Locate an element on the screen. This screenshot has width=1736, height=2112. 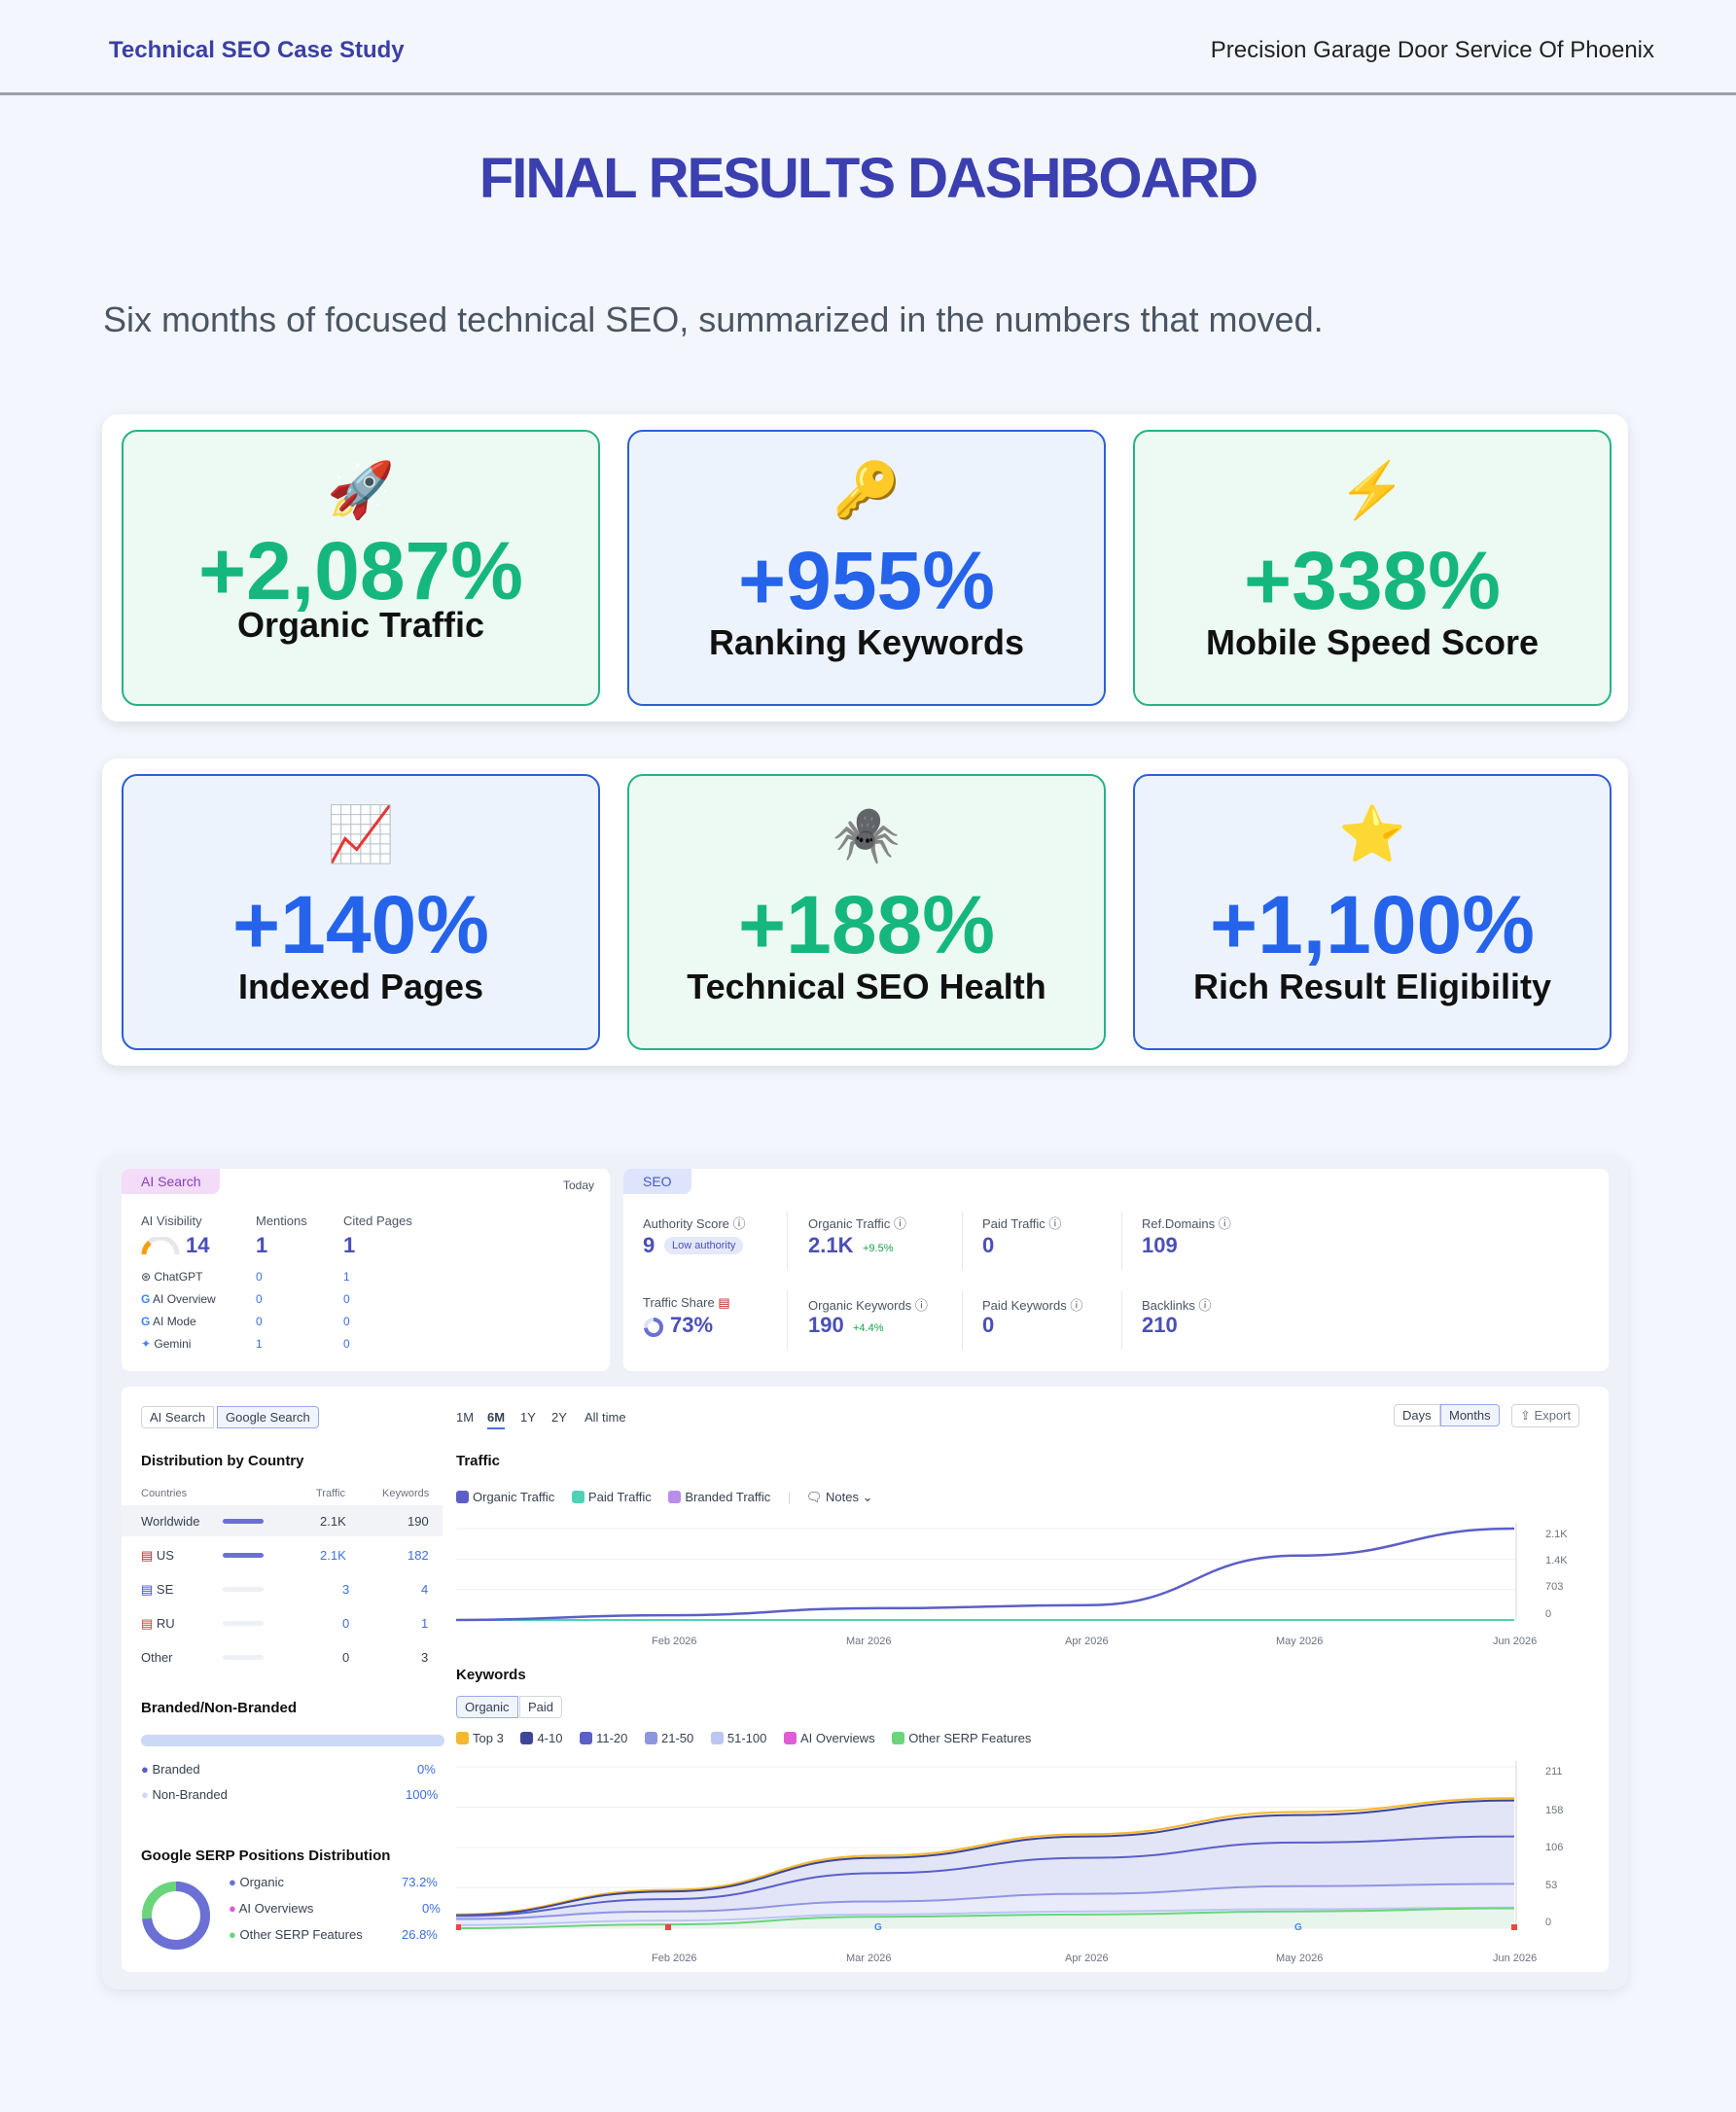
ai-row-mentions: 0 is located at coordinates (260, 1299).